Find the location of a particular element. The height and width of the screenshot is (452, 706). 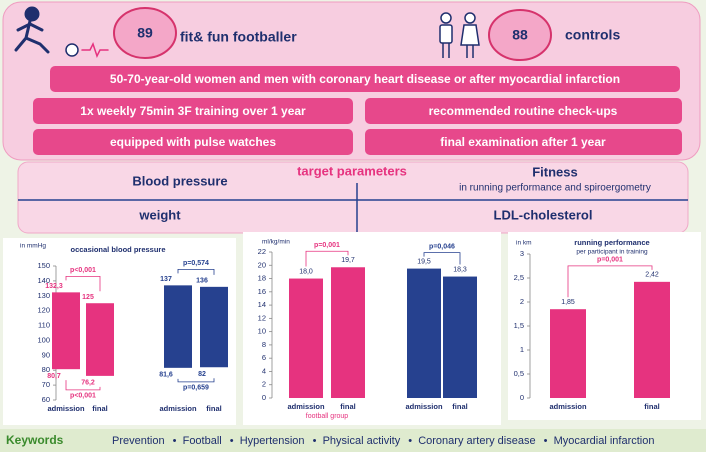

group2-label: controls is located at coordinates (592, 35).